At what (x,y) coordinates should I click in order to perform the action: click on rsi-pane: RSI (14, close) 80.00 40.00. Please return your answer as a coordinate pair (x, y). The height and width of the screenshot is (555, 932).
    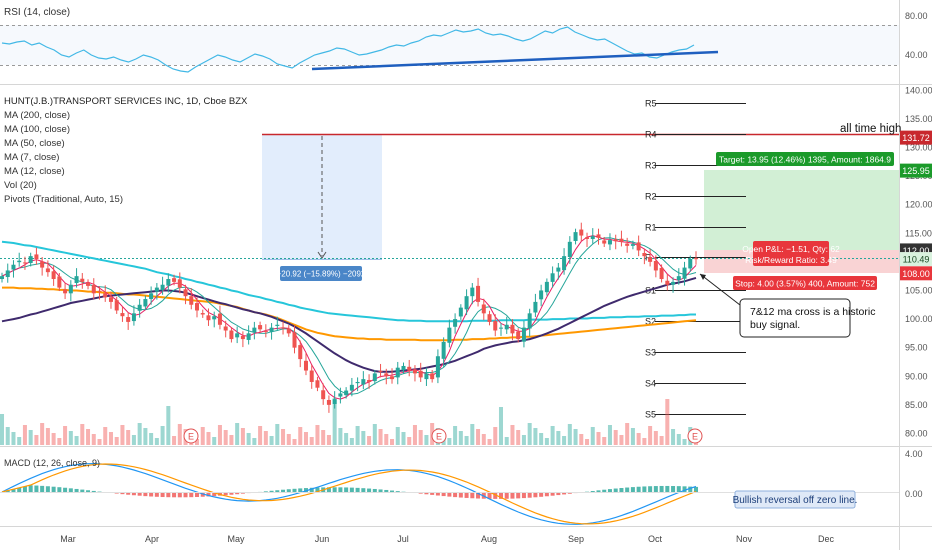
    Looking at the image, I should click on (464, 40).